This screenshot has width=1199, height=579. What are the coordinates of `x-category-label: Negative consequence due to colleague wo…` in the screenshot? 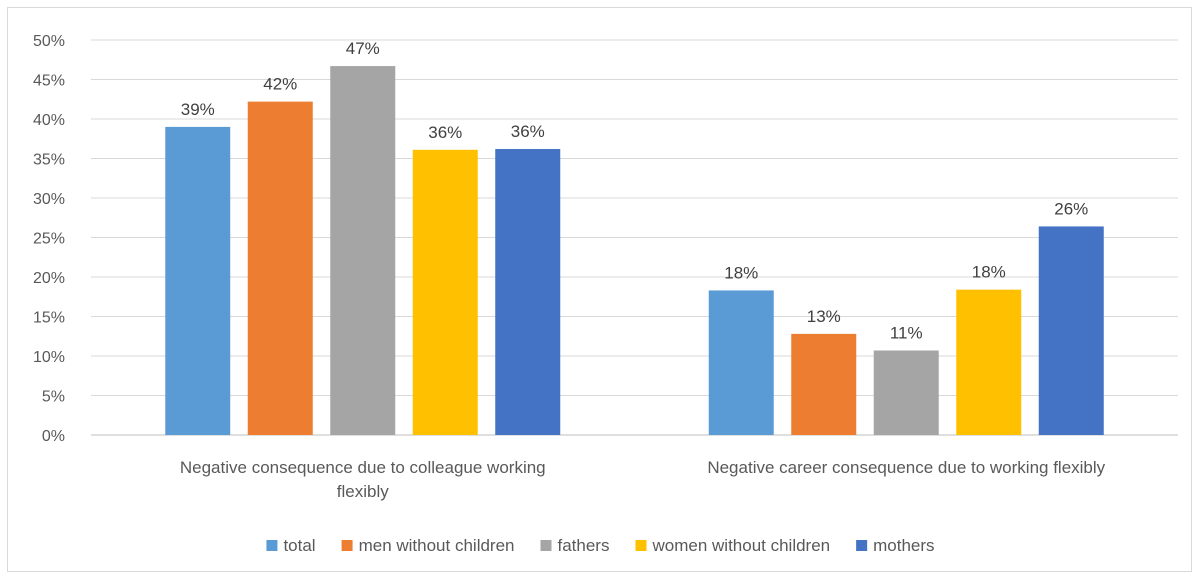 It's located at (363, 467).